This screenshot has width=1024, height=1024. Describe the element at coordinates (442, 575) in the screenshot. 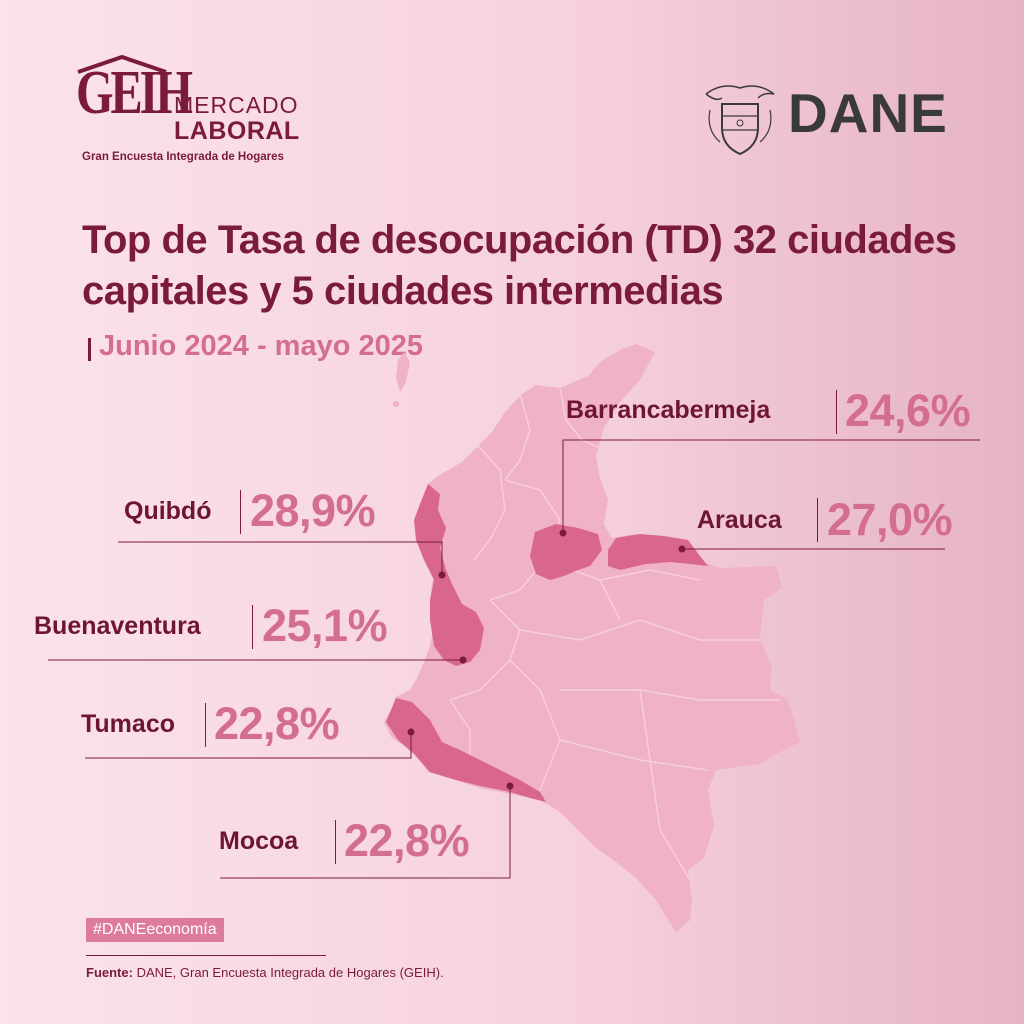

I see `quibdo-marker` at that location.